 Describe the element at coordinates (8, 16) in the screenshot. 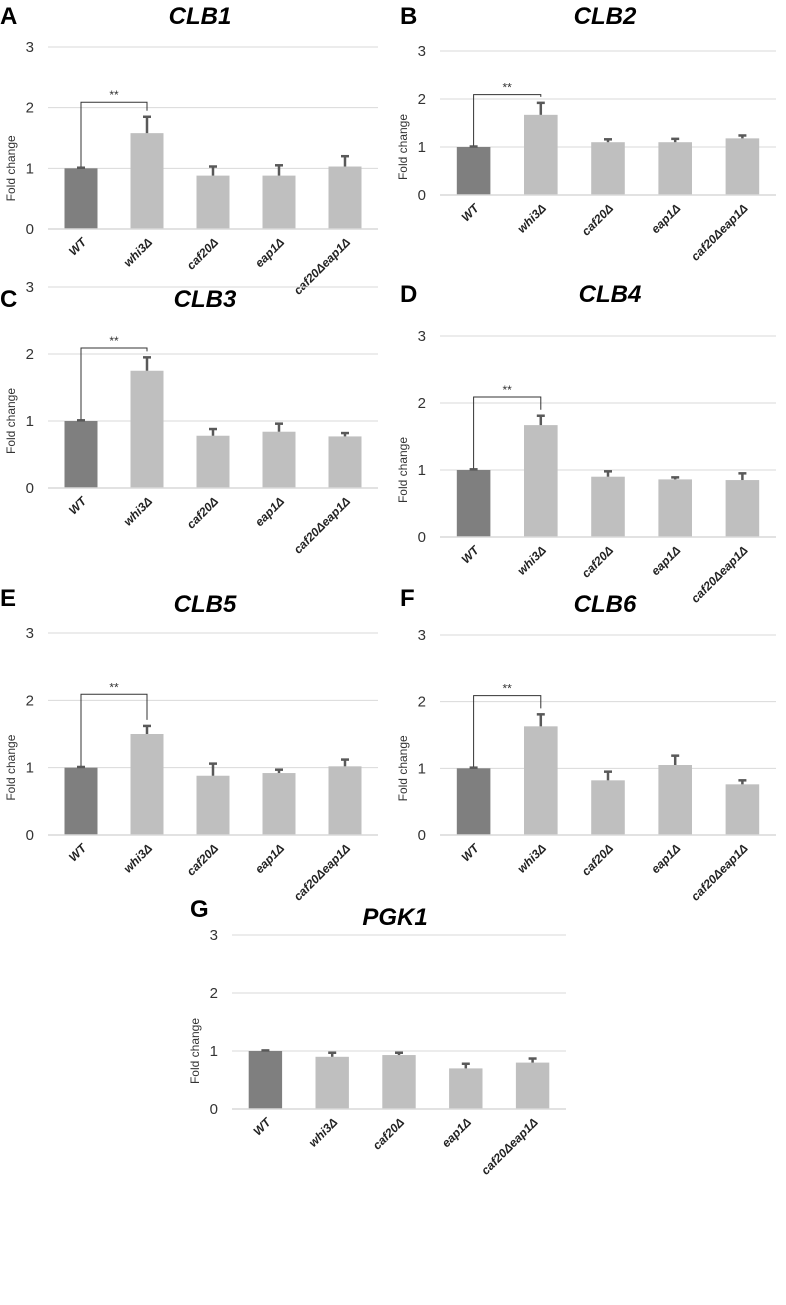

I see `panel-letter: A` at that location.